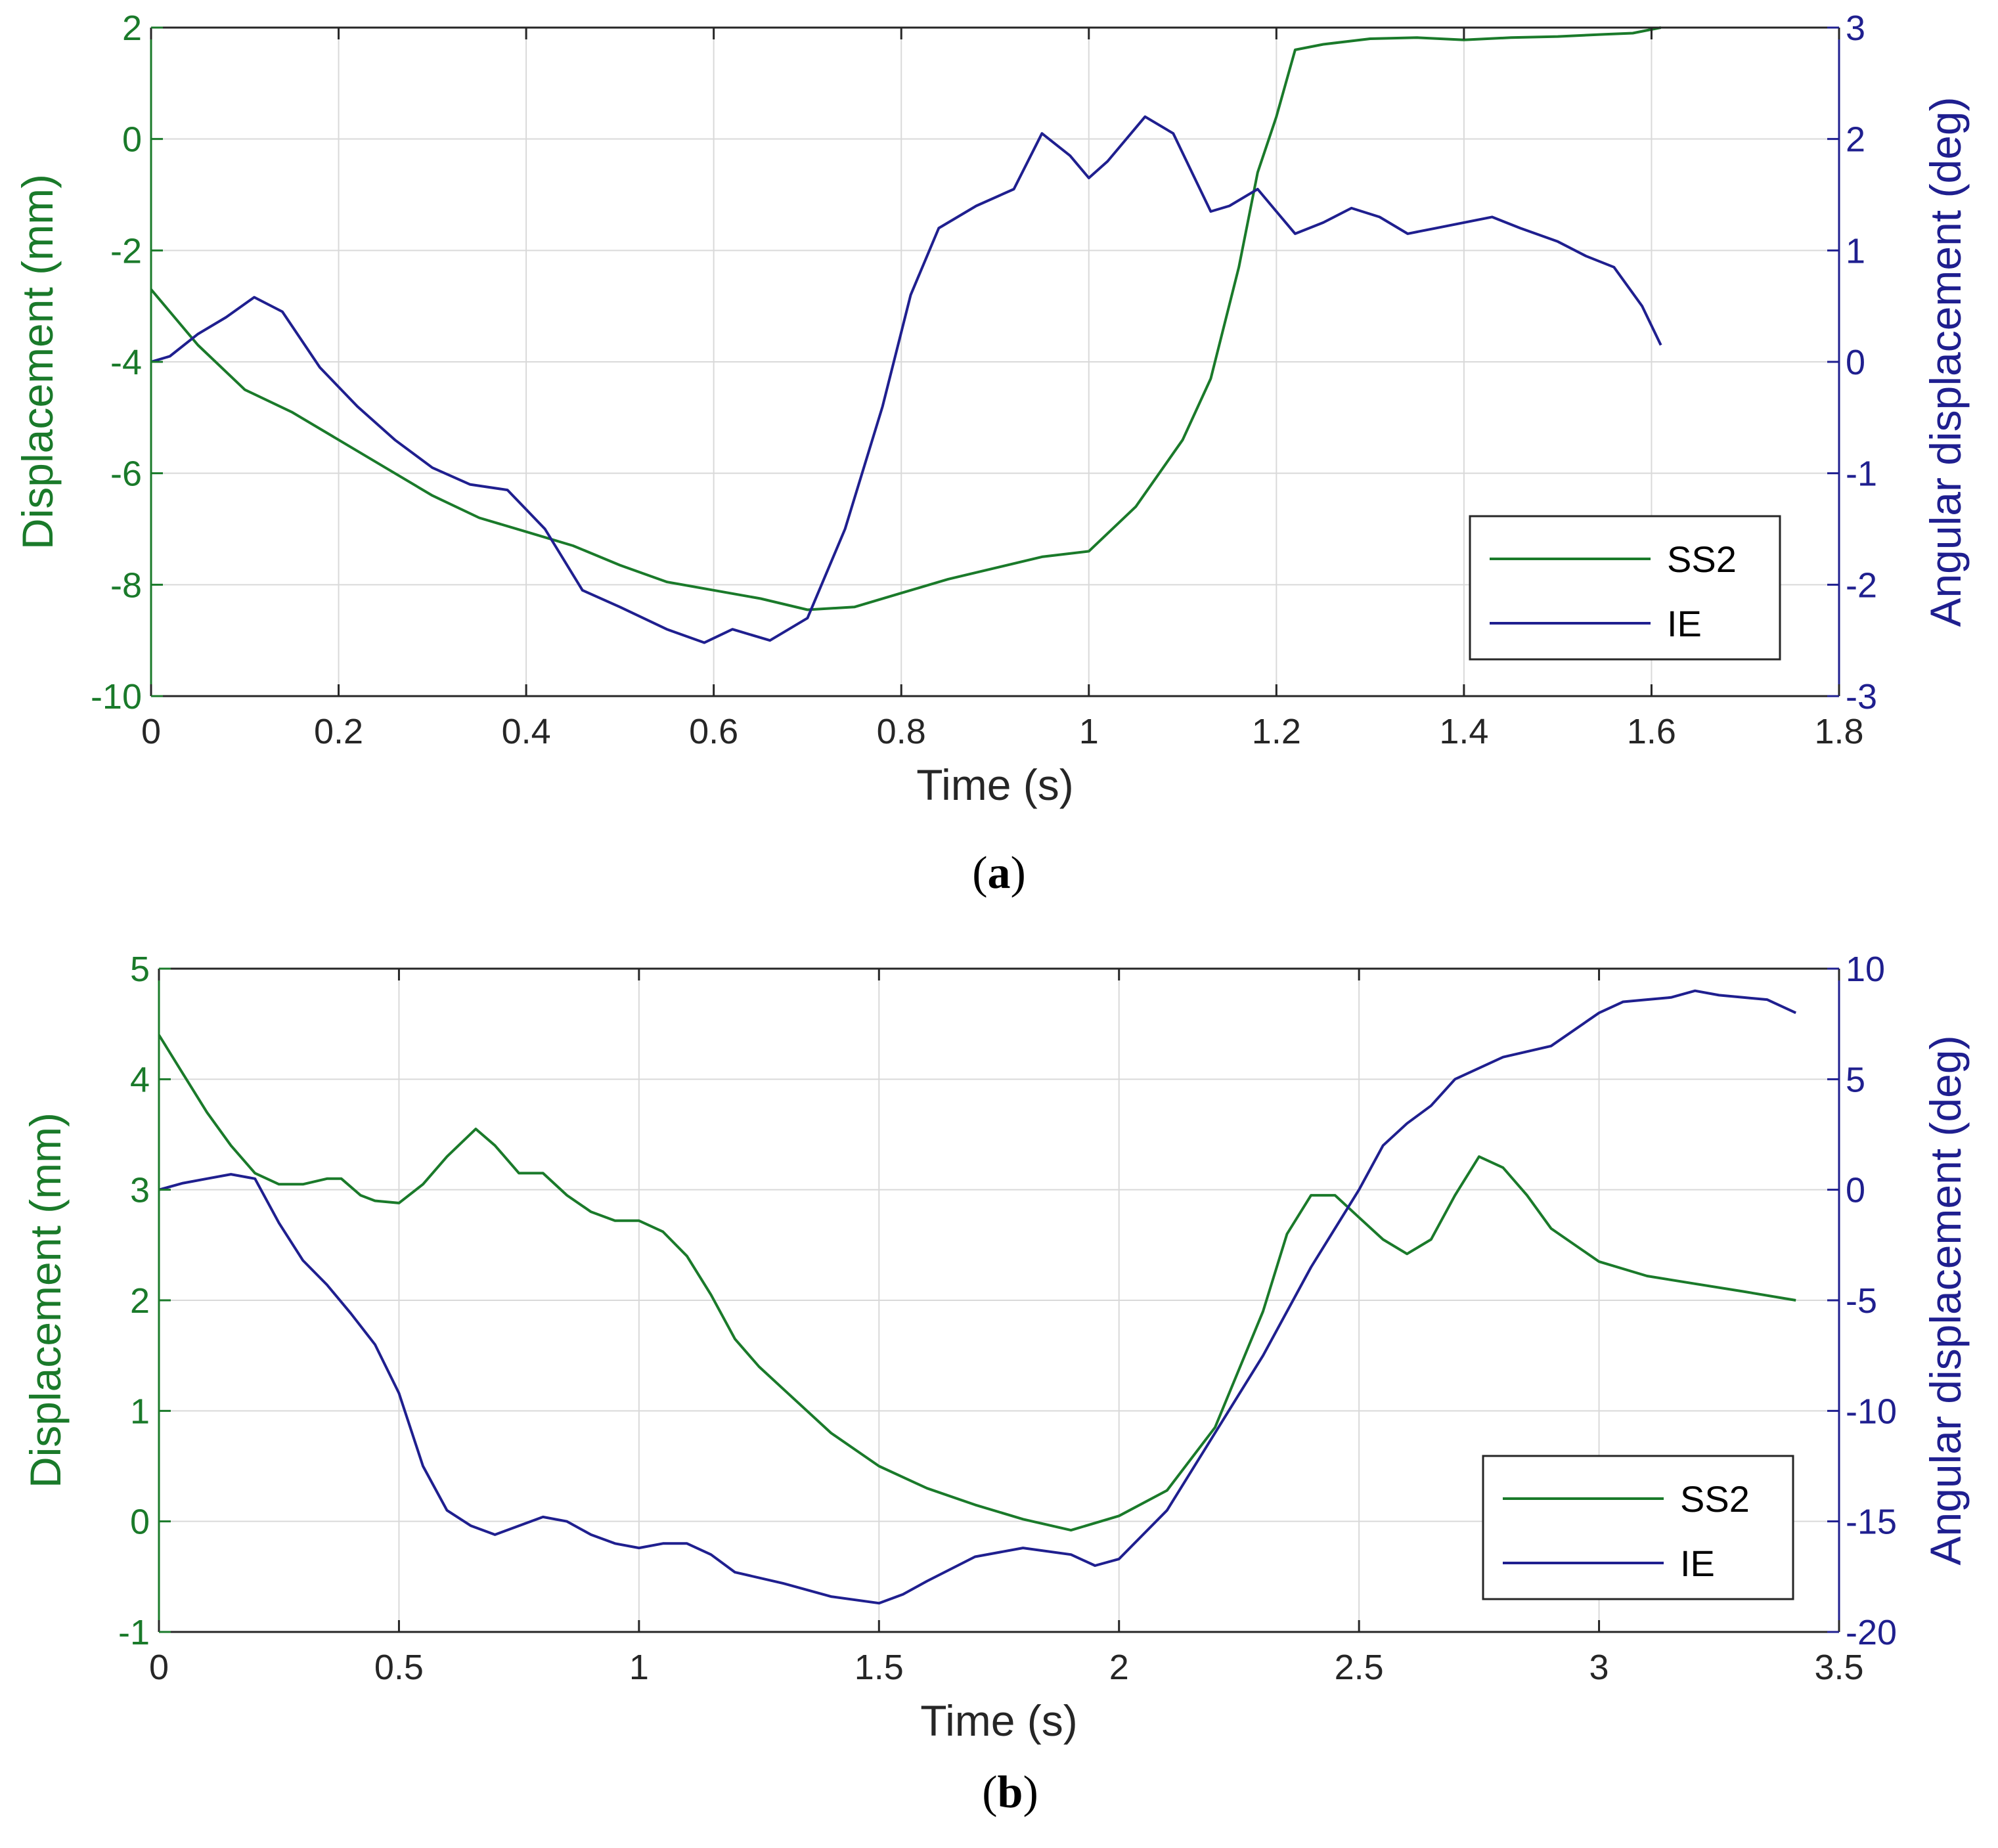 Image resolution: width=1998 pixels, height=1848 pixels. What do you see at coordinates (1855, 1079) in the screenshot?
I see `chart-b-y-right-tick-label: 5` at bounding box center [1855, 1079].